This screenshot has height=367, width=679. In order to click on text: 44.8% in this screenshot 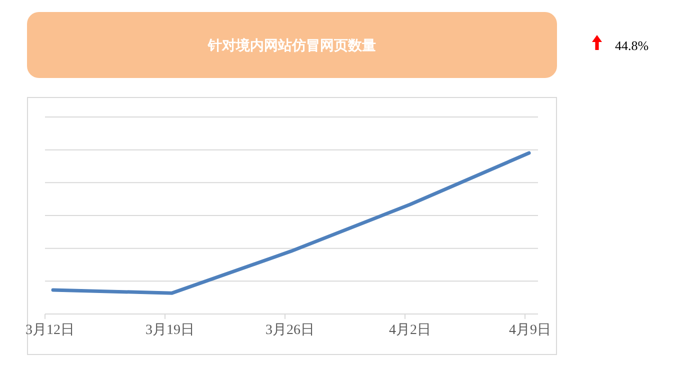, I will do `click(632, 45)`.